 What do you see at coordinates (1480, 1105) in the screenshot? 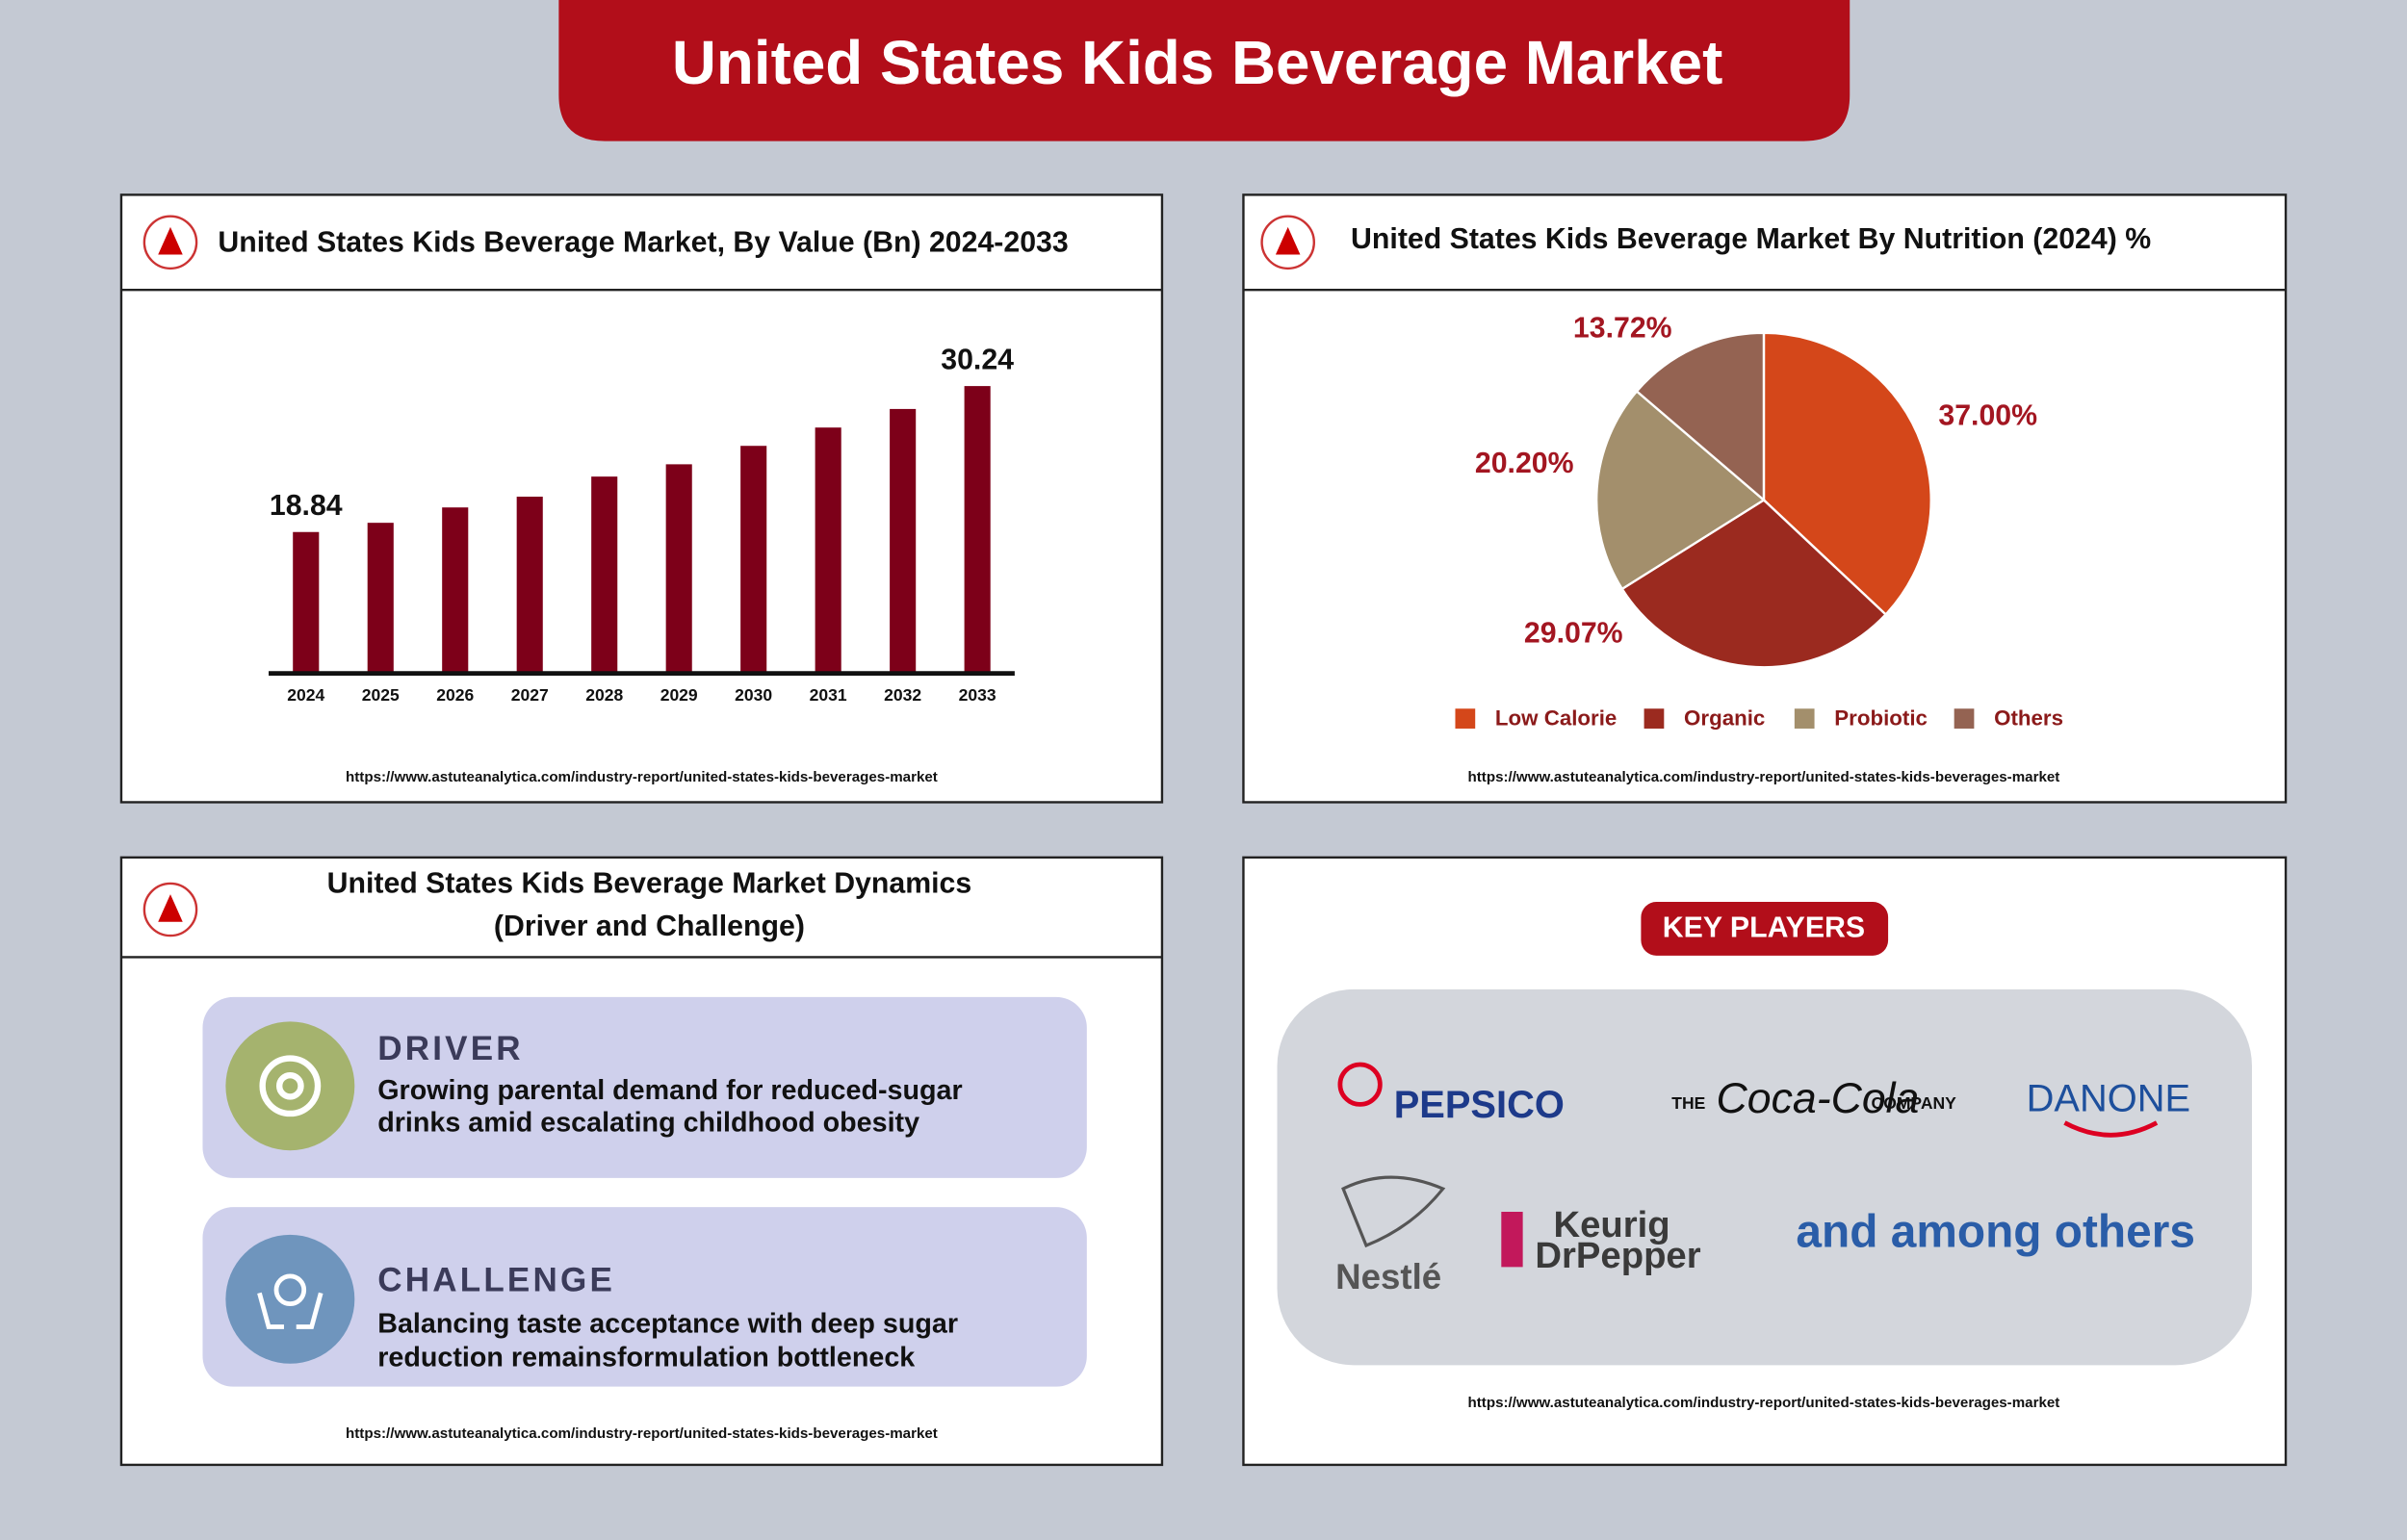
I see `logo: PEPSICO` at bounding box center [1480, 1105].